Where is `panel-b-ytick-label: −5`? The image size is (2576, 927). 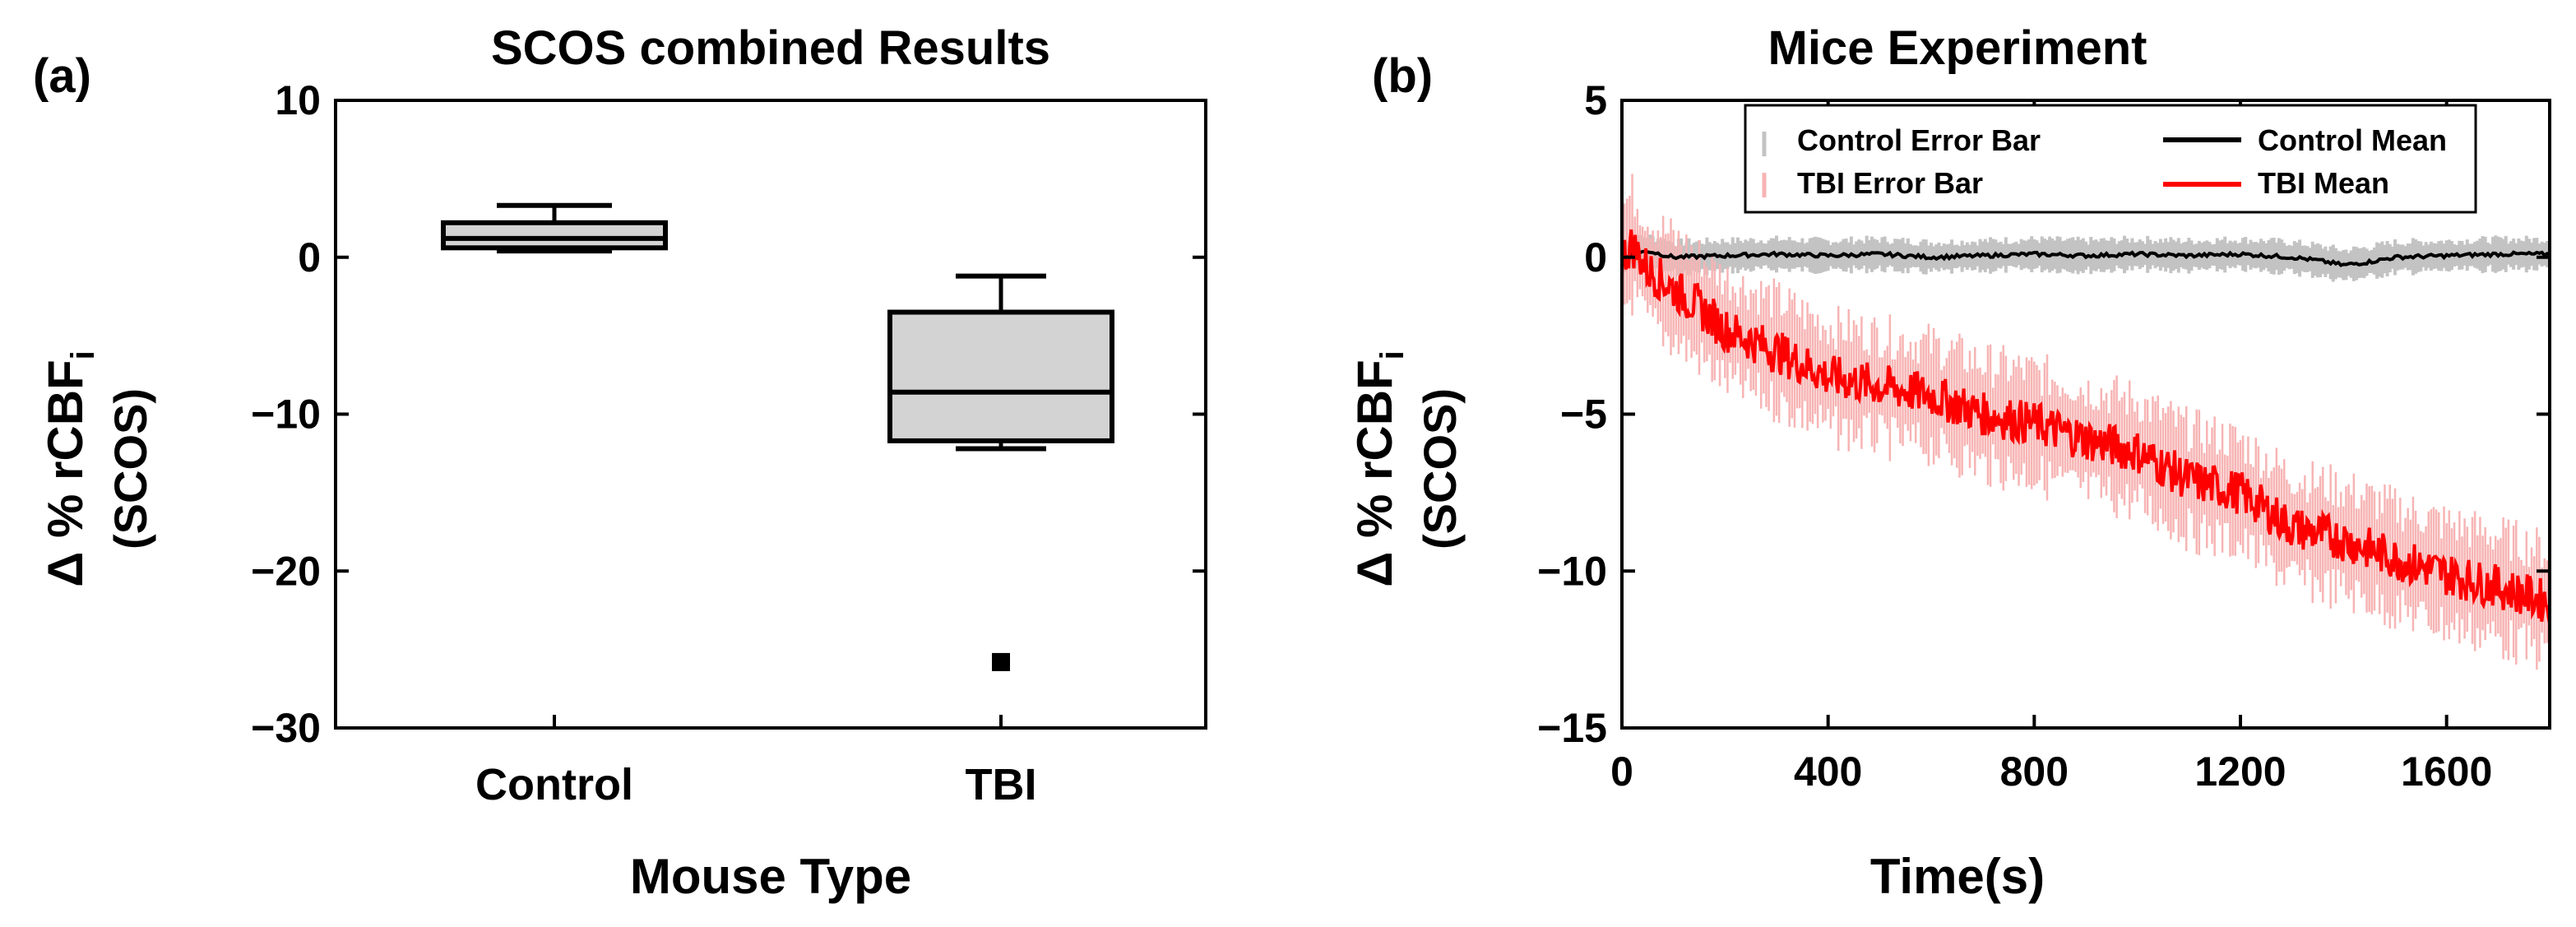 panel-b-ytick-label: −5 is located at coordinates (1584, 415).